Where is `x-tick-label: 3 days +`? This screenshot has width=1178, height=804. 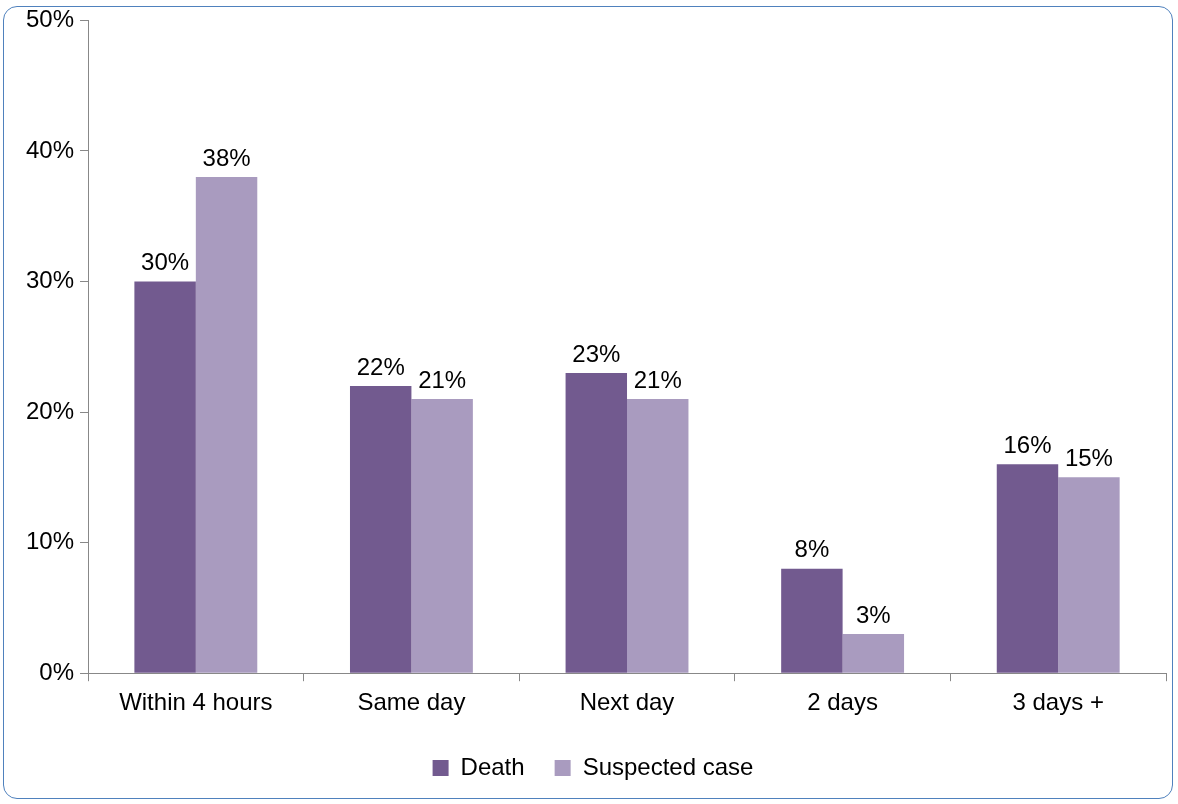 x-tick-label: 3 days + is located at coordinates (1058, 702).